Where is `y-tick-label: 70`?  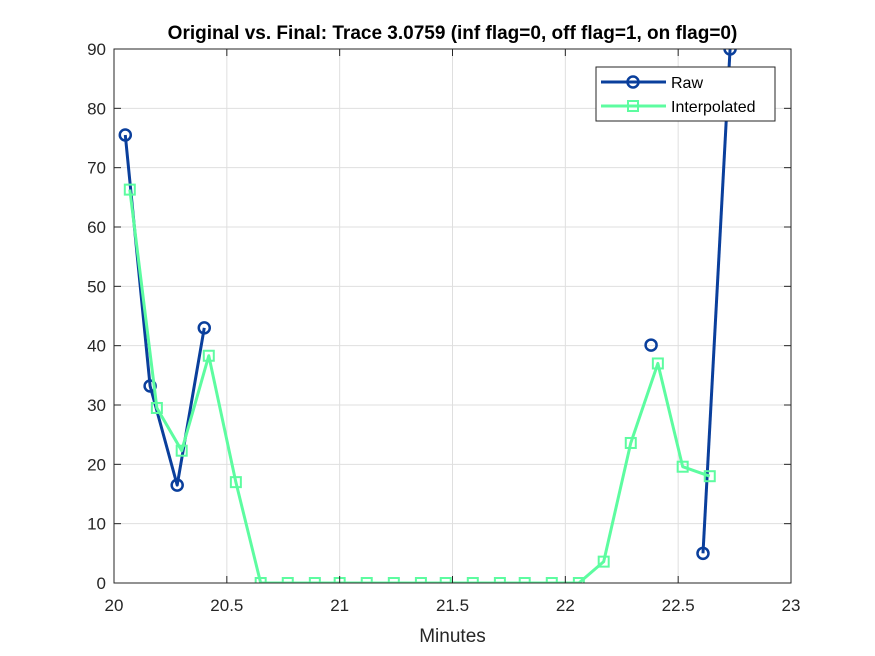 y-tick-label: 70 is located at coordinates (96, 168).